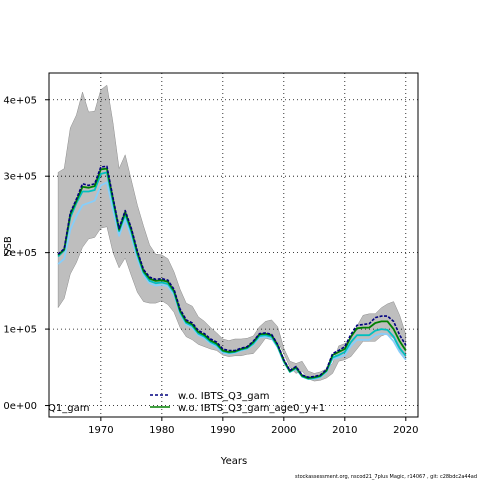 Image resolution: width=480 pixels, height=480 pixels. I want to click on x-tick-label-1: 1980, so click(161, 430).